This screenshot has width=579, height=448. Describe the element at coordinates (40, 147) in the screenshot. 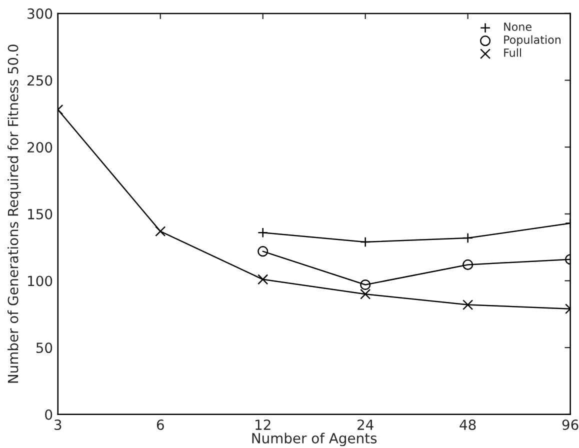

I see `y-tick-label: 200` at that location.